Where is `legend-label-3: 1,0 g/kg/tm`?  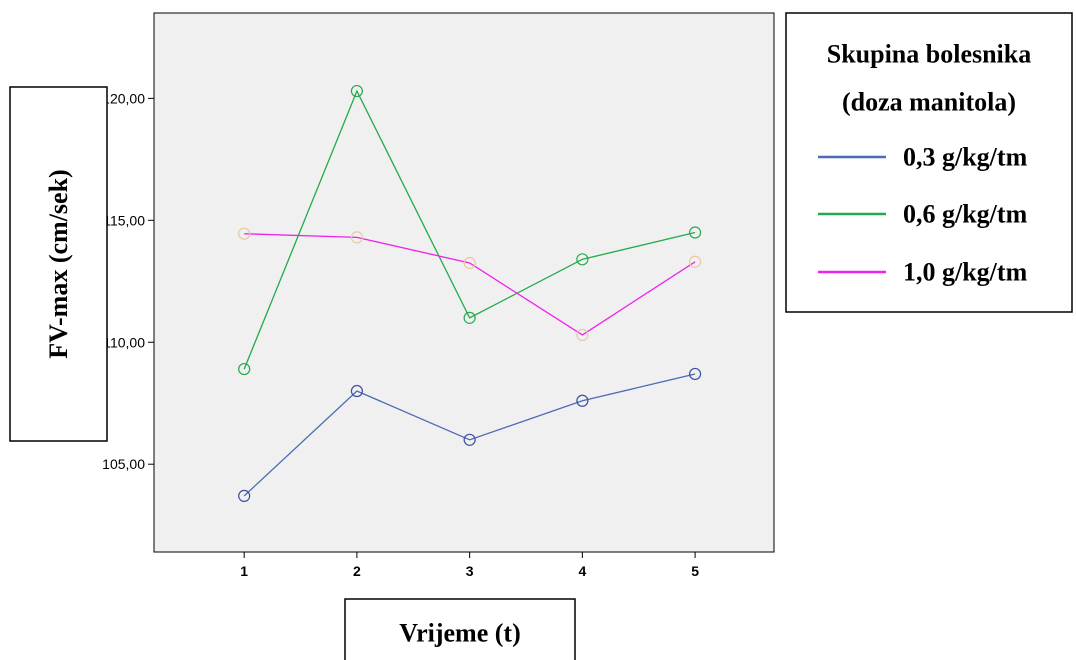
legend-label-3: 1,0 g/kg/tm is located at coordinates (965, 272).